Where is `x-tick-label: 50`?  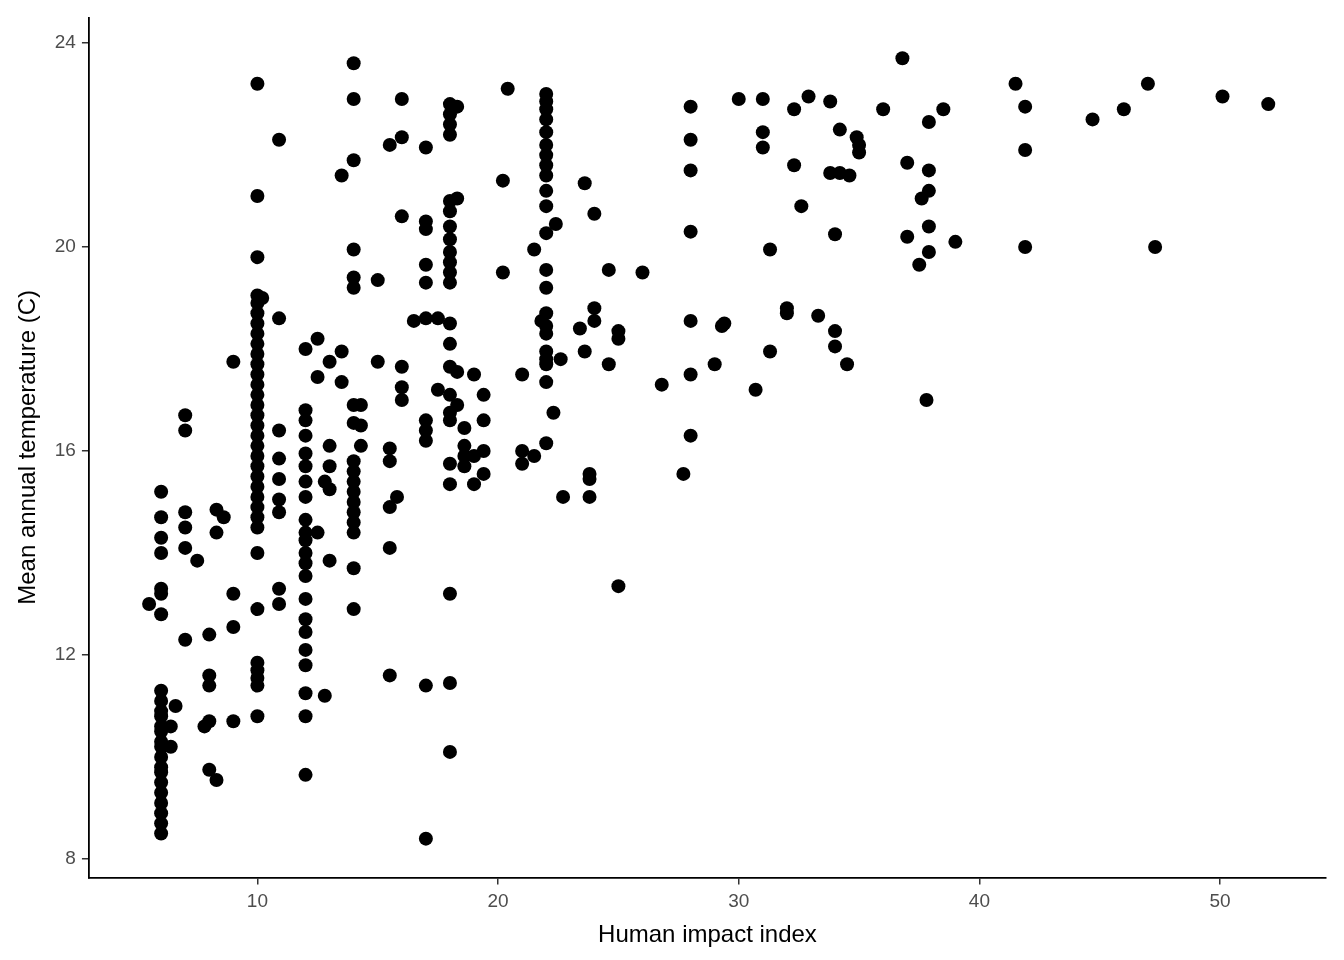
x-tick-label: 50 is located at coordinates (1220, 901).